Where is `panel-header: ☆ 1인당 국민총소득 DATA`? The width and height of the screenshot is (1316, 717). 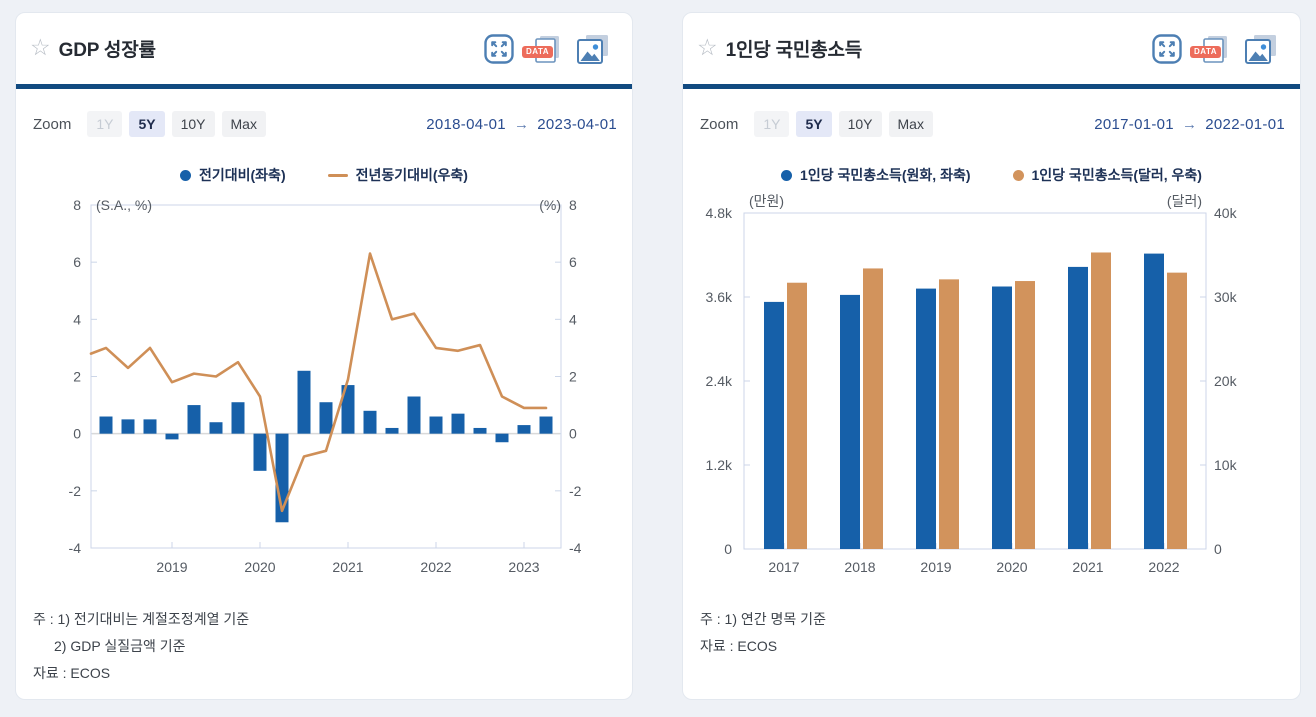 panel-header: ☆ 1인당 국민총소득 DATA is located at coordinates (991, 48).